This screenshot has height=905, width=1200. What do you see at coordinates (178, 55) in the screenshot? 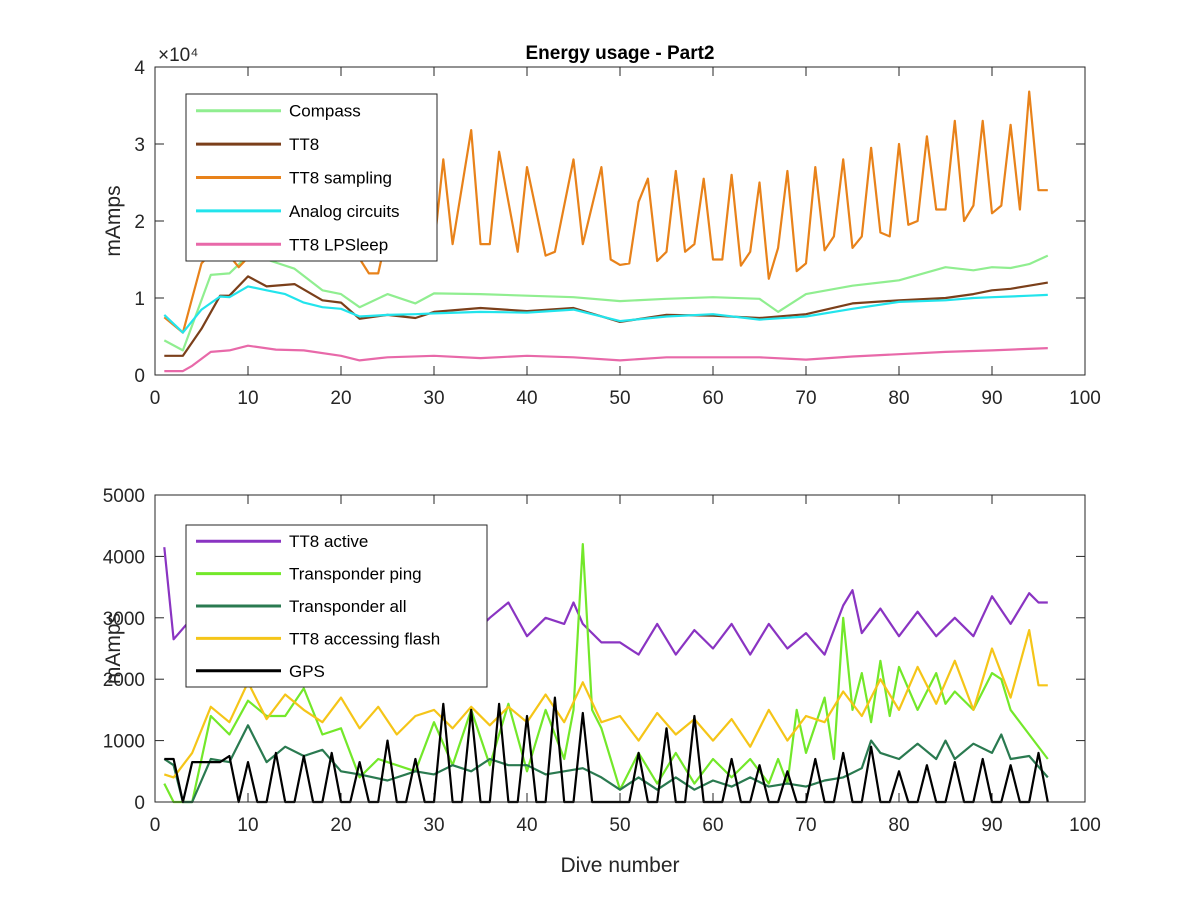
I see `panel1-y-exponent-label: ×10⁴` at bounding box center [178, 55].